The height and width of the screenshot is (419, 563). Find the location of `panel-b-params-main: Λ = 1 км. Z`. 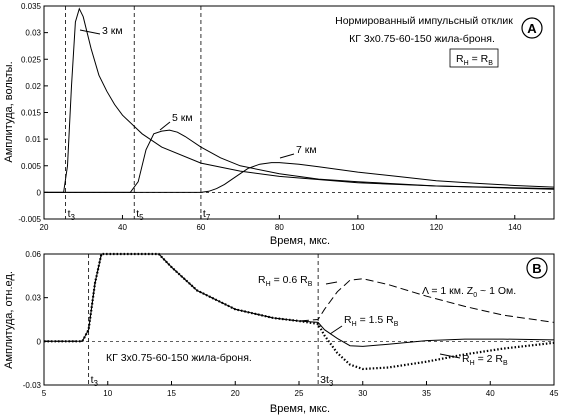

panel-b-params-main: Λ = 1 км. Z is located at coordinates (448, 291).